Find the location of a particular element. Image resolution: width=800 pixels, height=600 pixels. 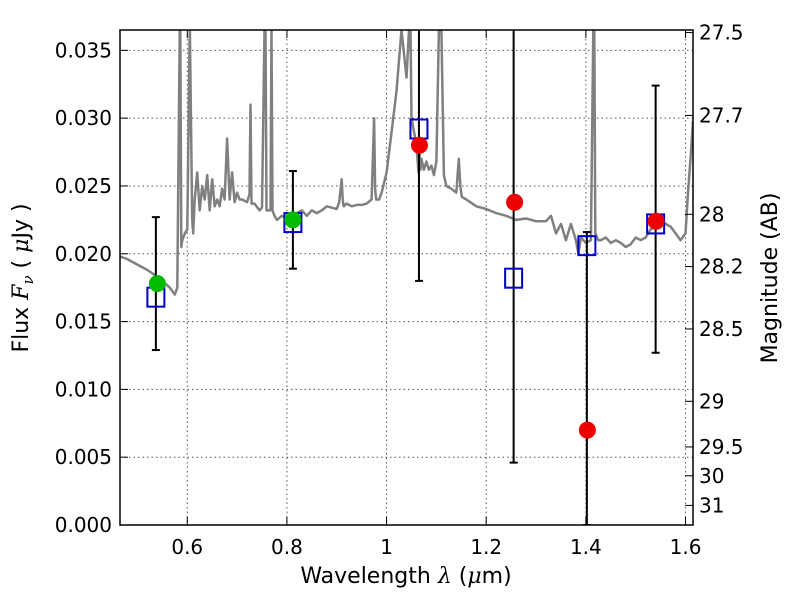

x-axis-label: Wavelength λ (μm) is located at coordinates (405, 576).